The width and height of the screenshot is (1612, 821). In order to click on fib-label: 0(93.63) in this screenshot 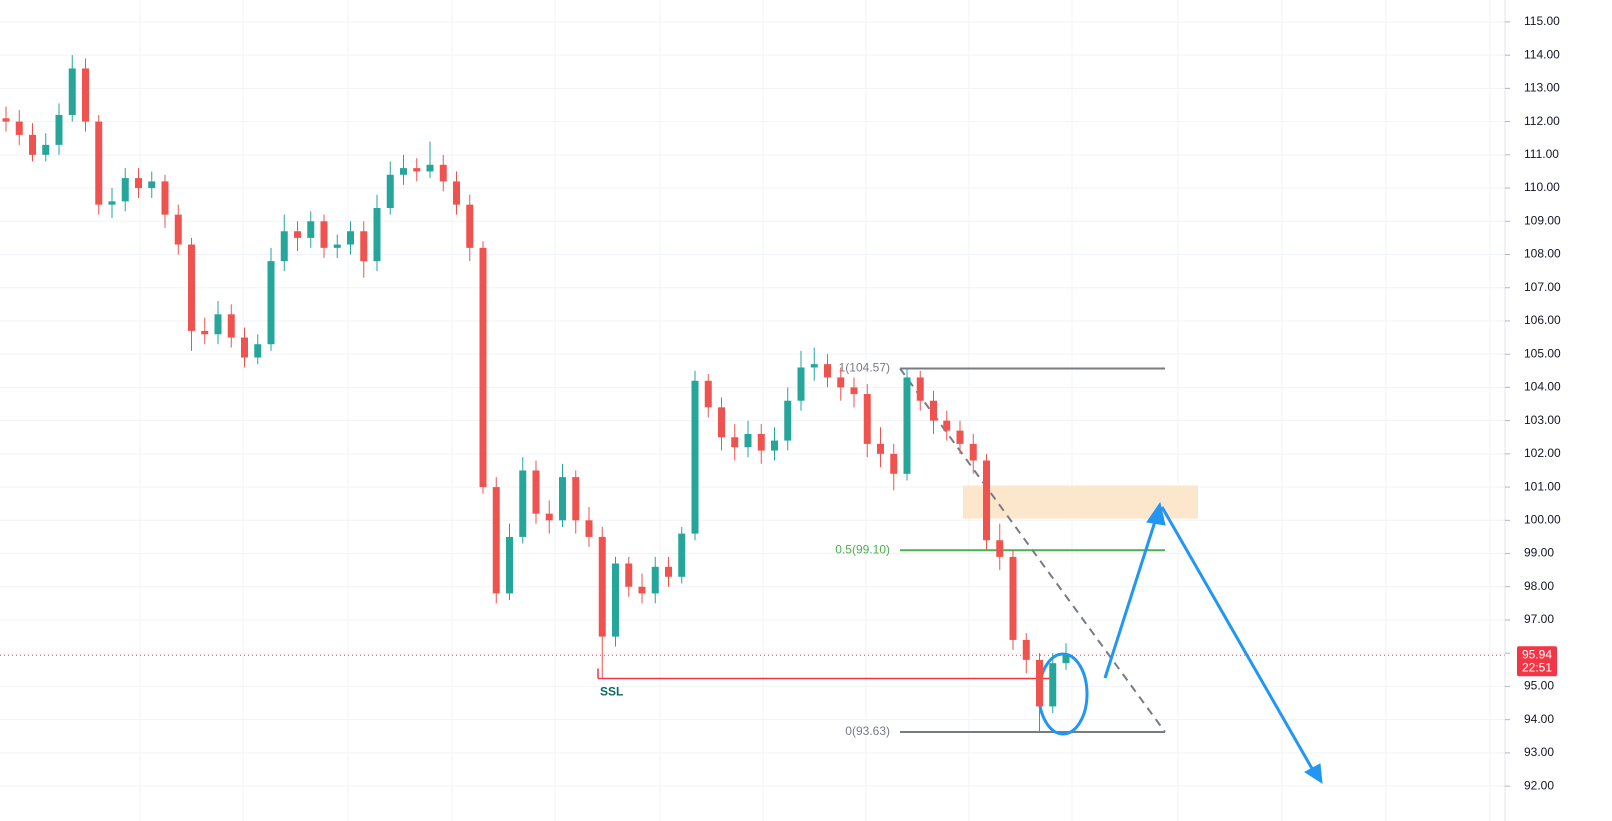, I will do `click(867, 731)`.